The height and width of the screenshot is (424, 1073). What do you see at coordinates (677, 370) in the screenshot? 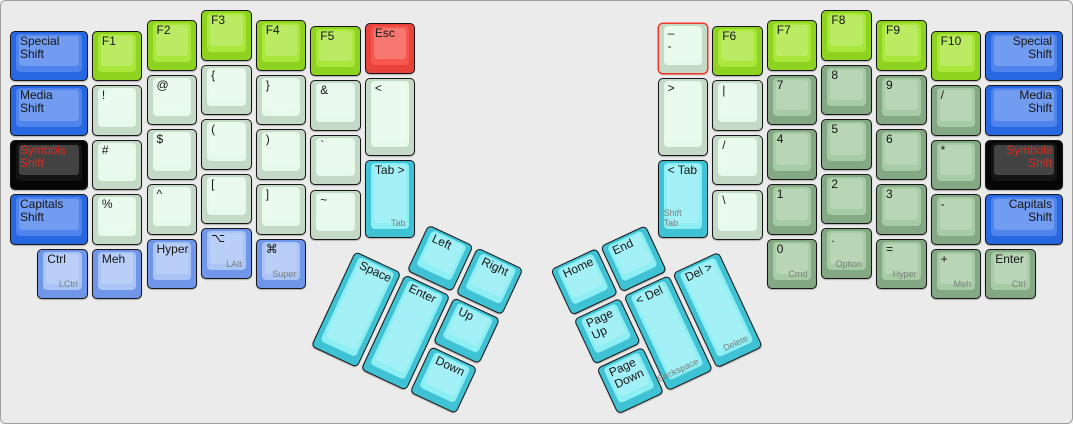
I see `key-sublegend: Backspace` at bounding box center [677, 370].